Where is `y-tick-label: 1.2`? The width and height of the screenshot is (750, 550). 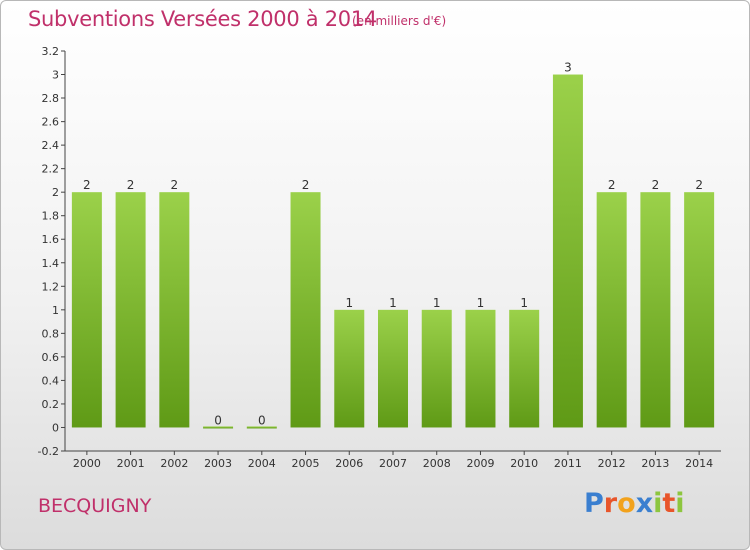 y-tick-label: 1.2 is located at coordinates (51, 286).